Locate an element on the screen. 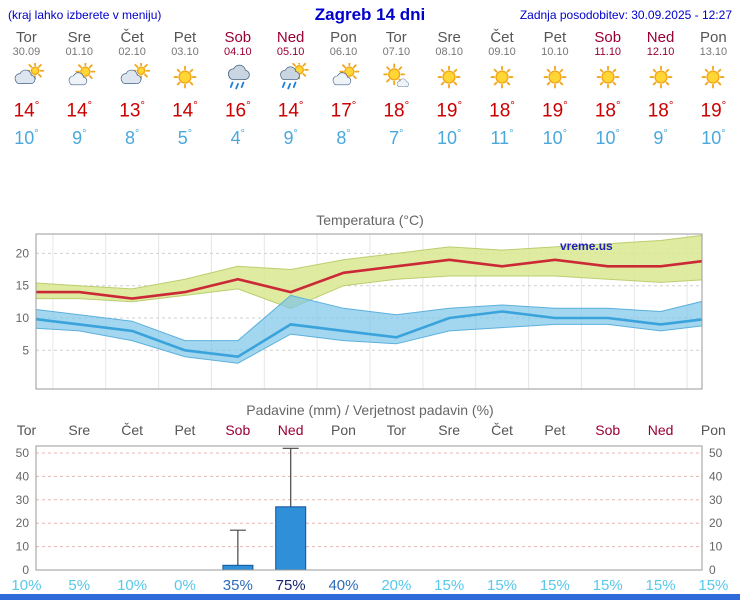 This screenshot has width=740, height=600. day-date: 07.10 is located at coordinates (396, 52).